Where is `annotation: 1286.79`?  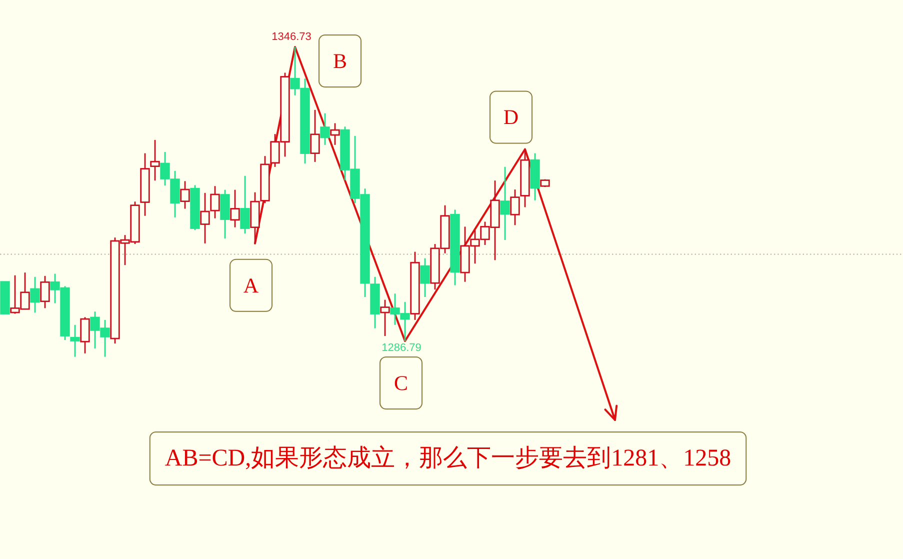 annotation: 1286.79 is located at coordinates (402, 348).